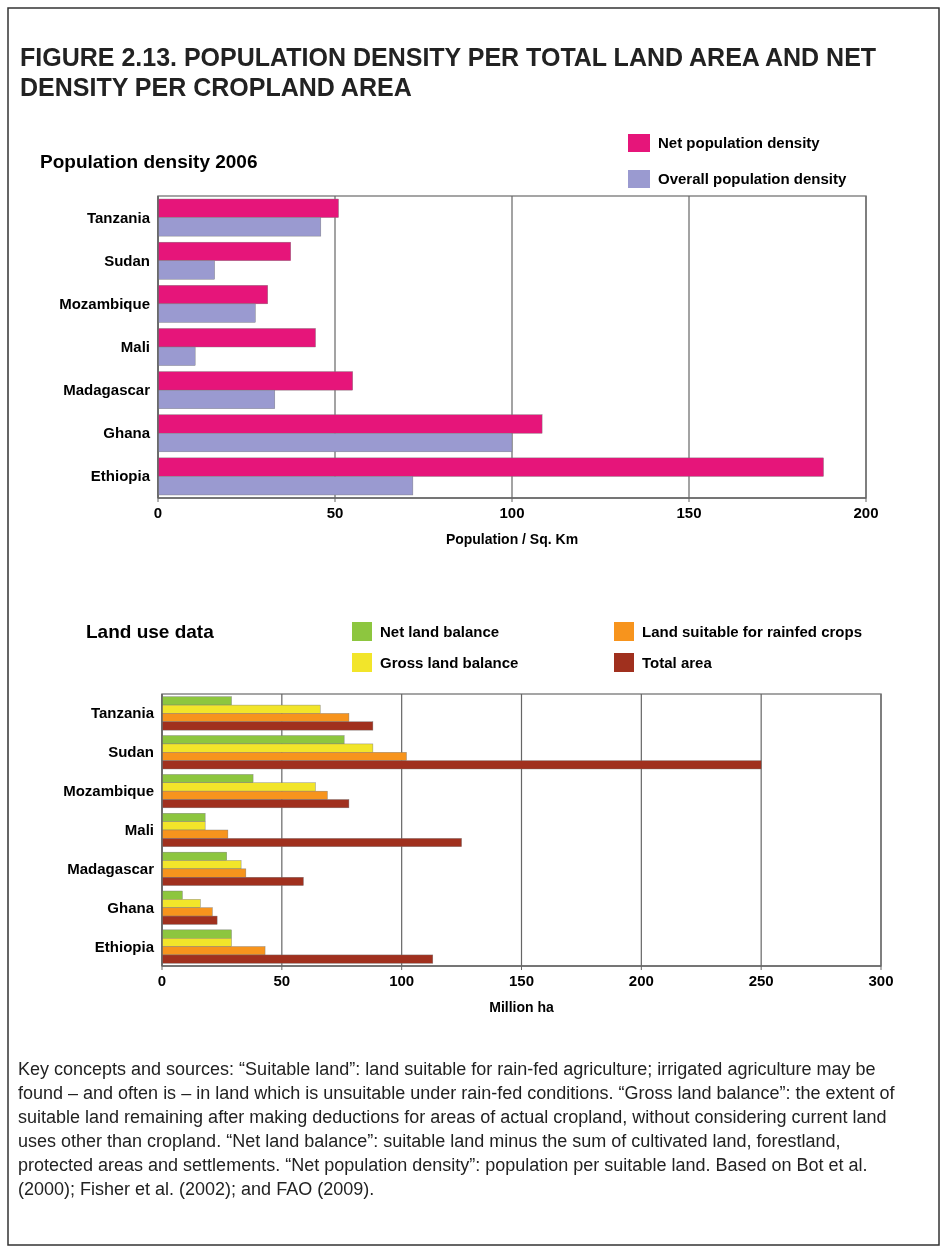  Describe the element at coordinates (521, 1007) in the screenshot. I see `x-axis-title: Million ha` at that location.